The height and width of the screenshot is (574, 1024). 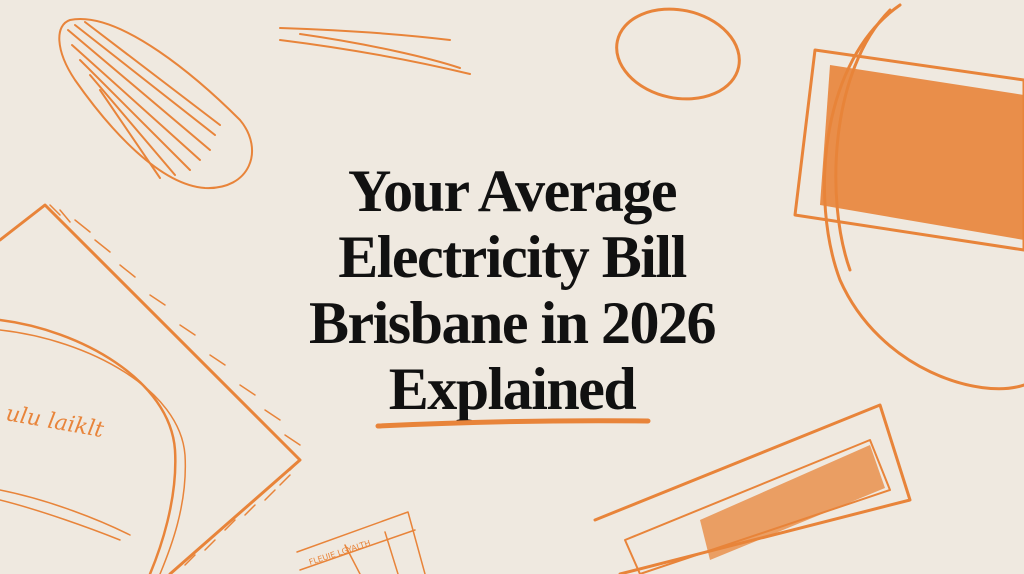 What do you see at coordinates (512, 191) in the screenshot?
I see `title-line-1: Your Average` at bounding box center [512, 191].